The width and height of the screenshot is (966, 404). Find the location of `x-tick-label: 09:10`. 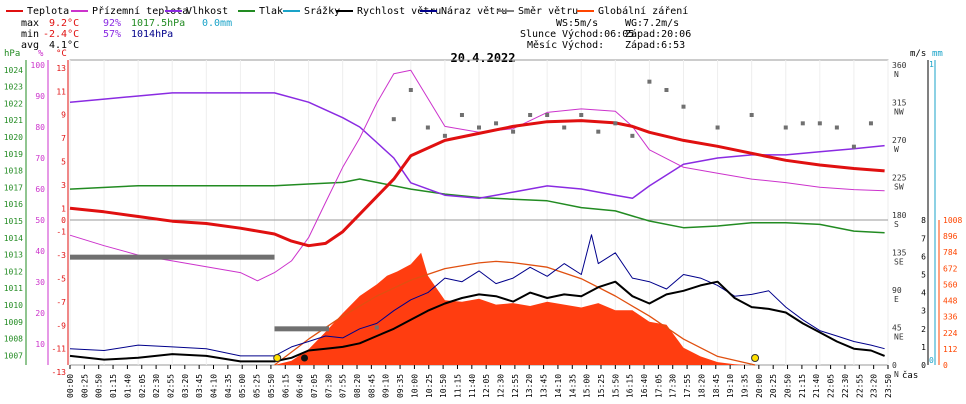

x-tick-label: 09:10 is located at coordinates (386, 386).